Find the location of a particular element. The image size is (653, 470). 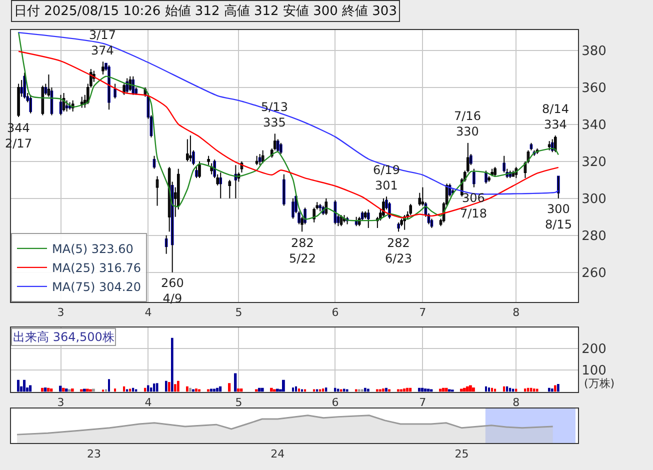

y-tick-label: 100 is located at coordinates (594, 371).